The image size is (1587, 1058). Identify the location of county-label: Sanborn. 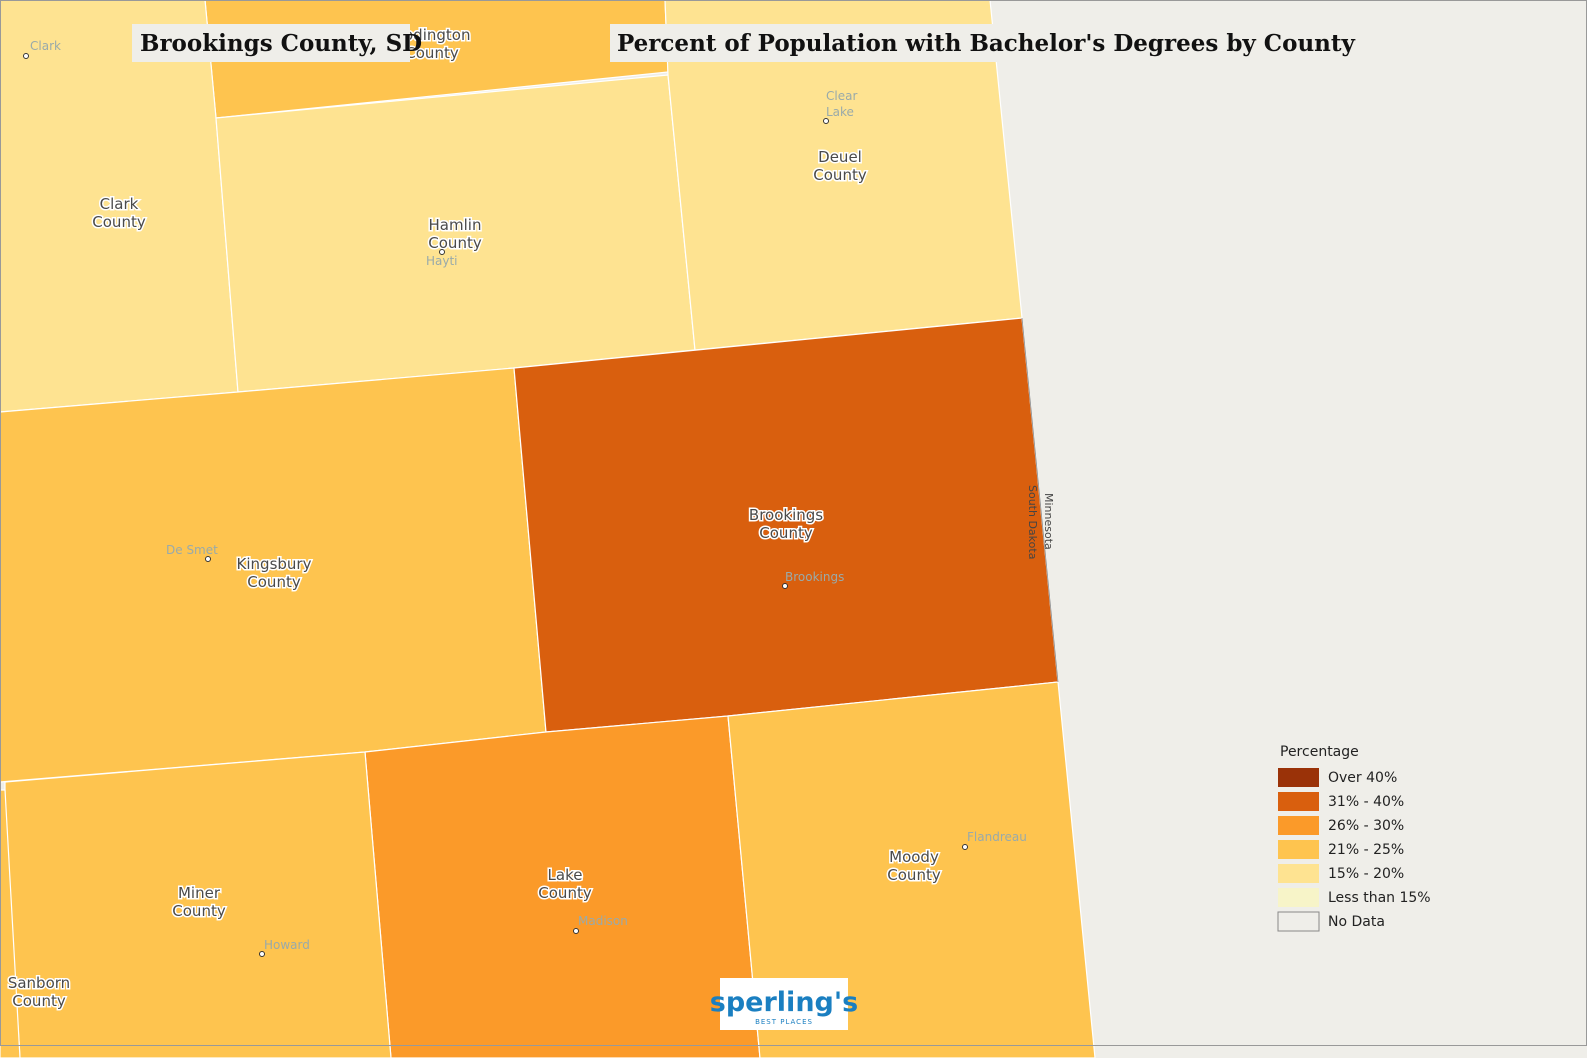
(39, 983).